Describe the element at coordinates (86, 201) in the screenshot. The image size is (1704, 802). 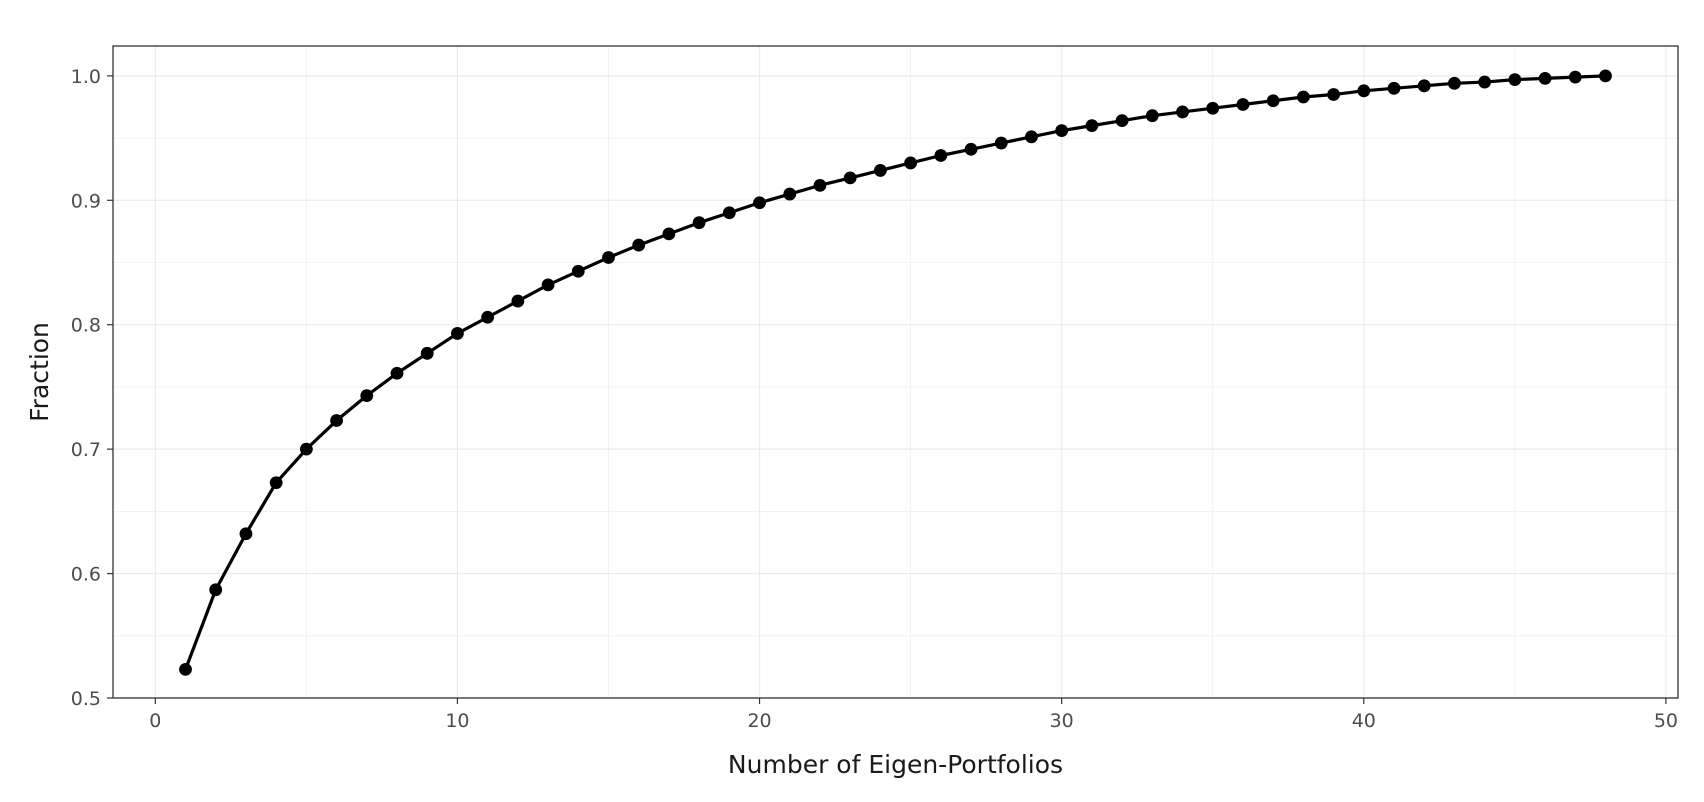
I see `y-tick-label: 0.9` at that location.